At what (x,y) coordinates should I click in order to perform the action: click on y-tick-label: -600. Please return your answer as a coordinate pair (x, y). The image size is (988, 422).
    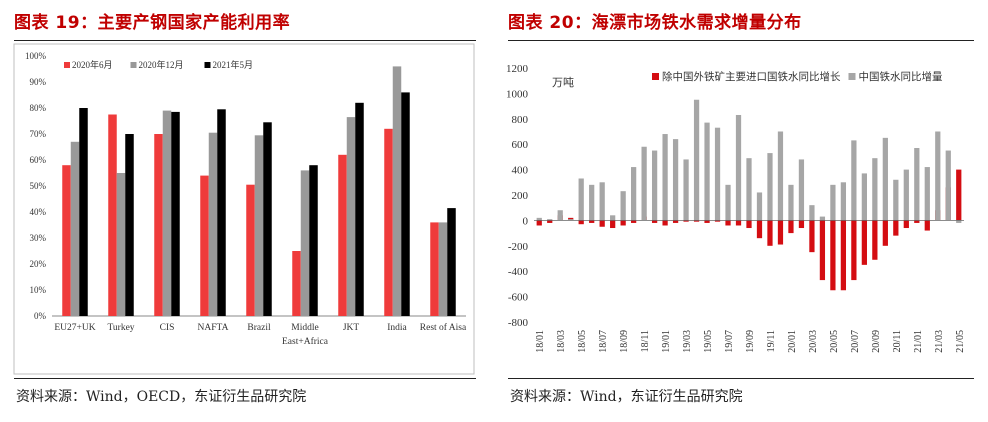
    Looking at the image, I should click on (518, 298).